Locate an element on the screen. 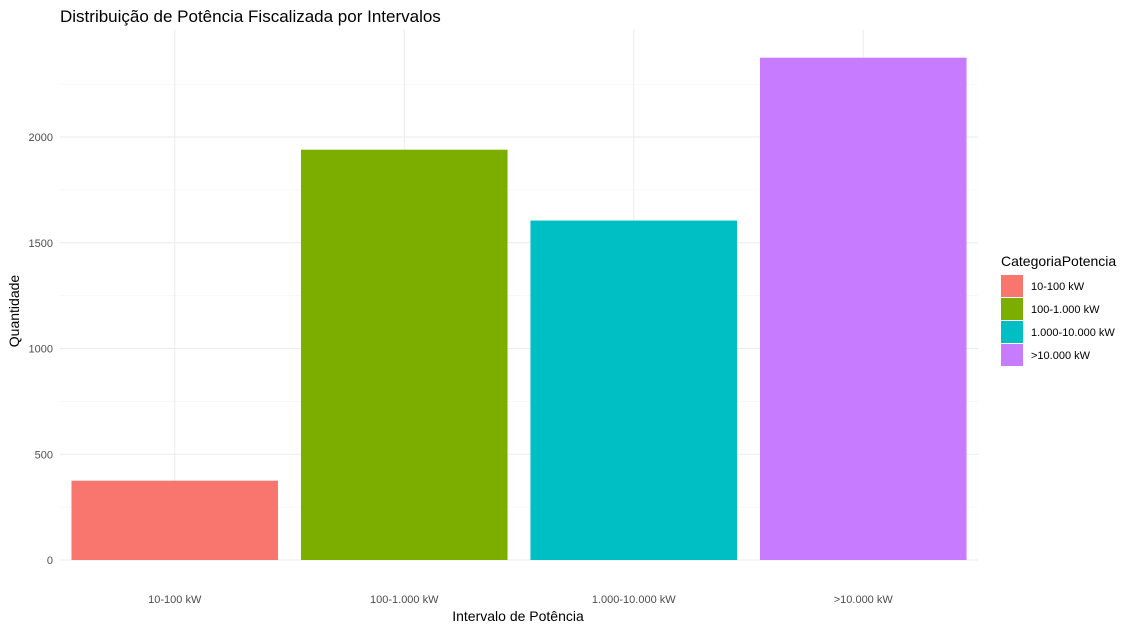 Image resolution: width=1139 pixels, height=630 pixels. y-axis-title: Quantidade is located at coordinates (14, 311).